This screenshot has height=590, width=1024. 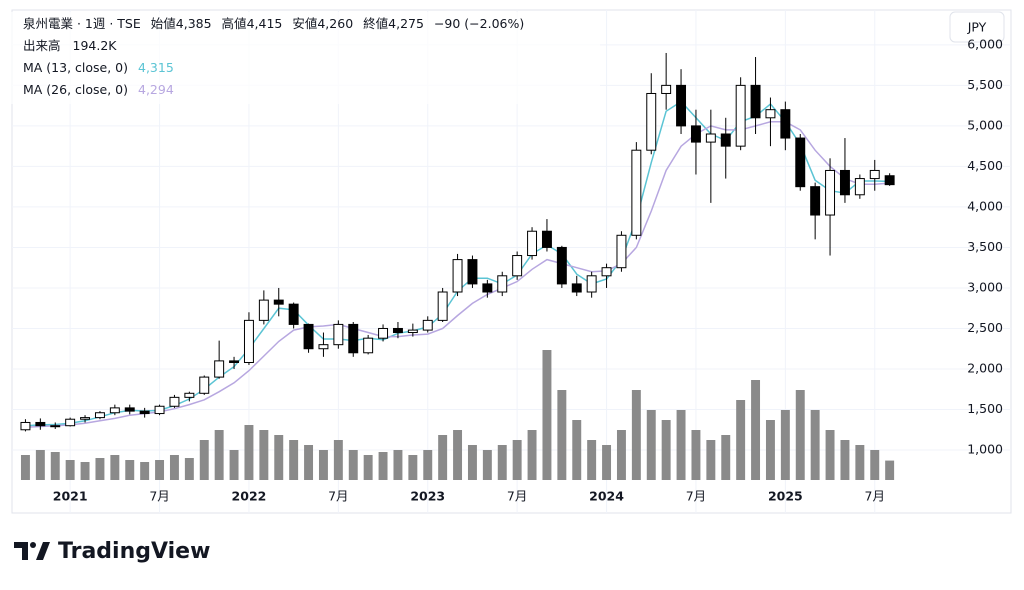 I want to click on high: 4,415, so click(x=265, y=23).